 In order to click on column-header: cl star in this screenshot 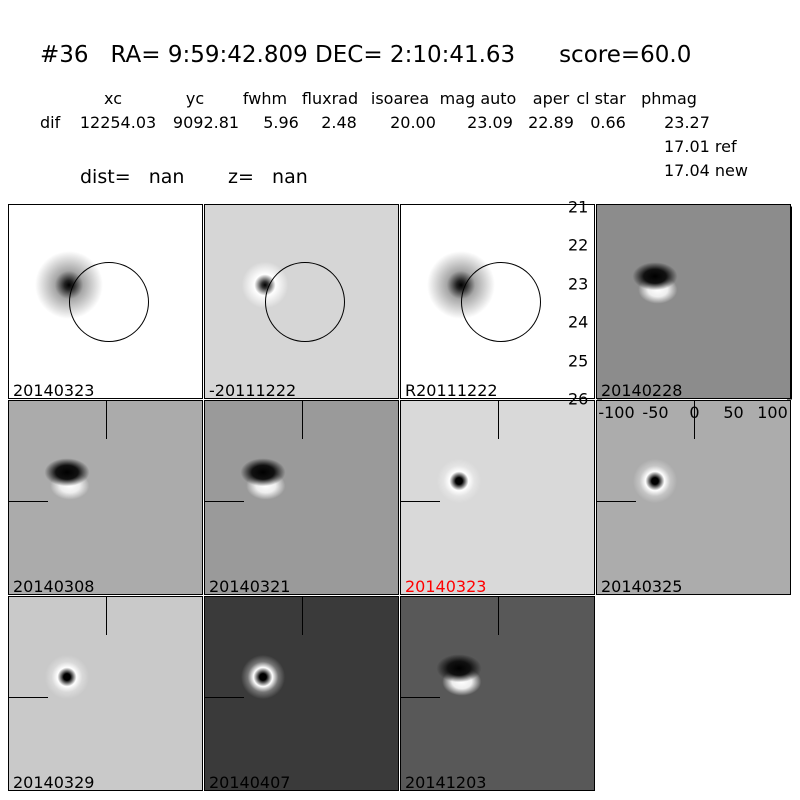, I will do `click(601, 98)`.